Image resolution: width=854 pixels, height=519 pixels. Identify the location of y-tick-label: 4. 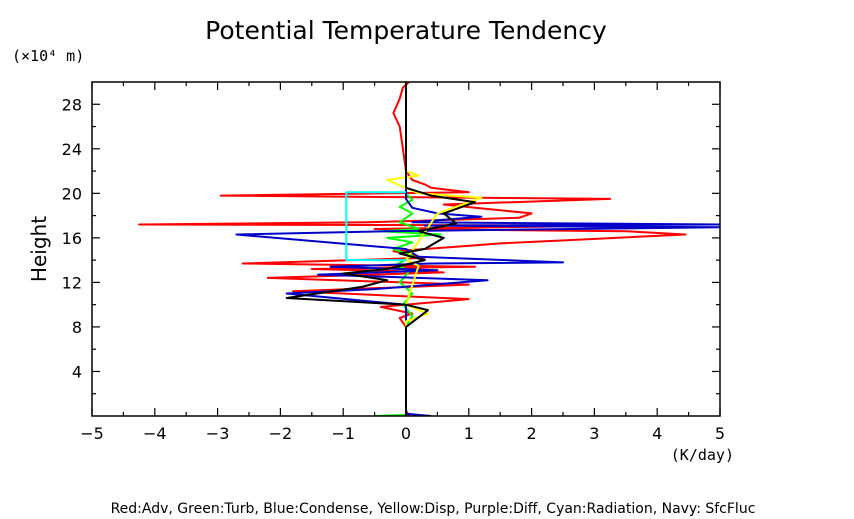
(77, 371).